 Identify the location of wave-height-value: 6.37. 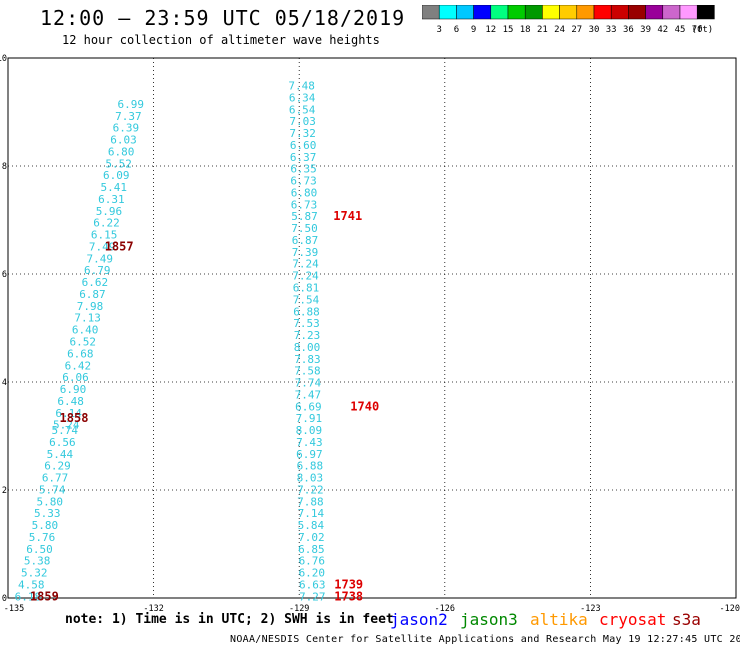
(303, 157).